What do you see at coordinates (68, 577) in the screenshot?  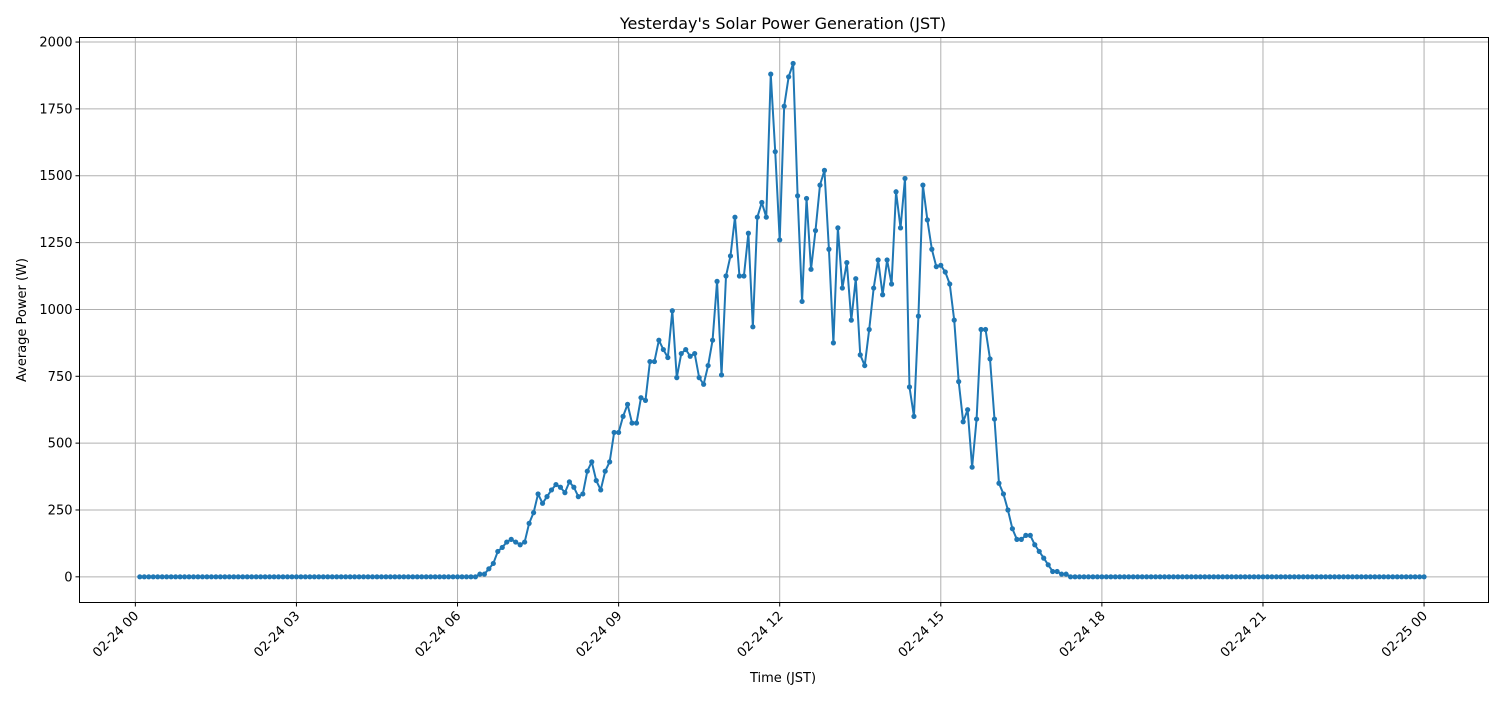 I see `y-tick-label: 0` at bounding box center [68, 577].